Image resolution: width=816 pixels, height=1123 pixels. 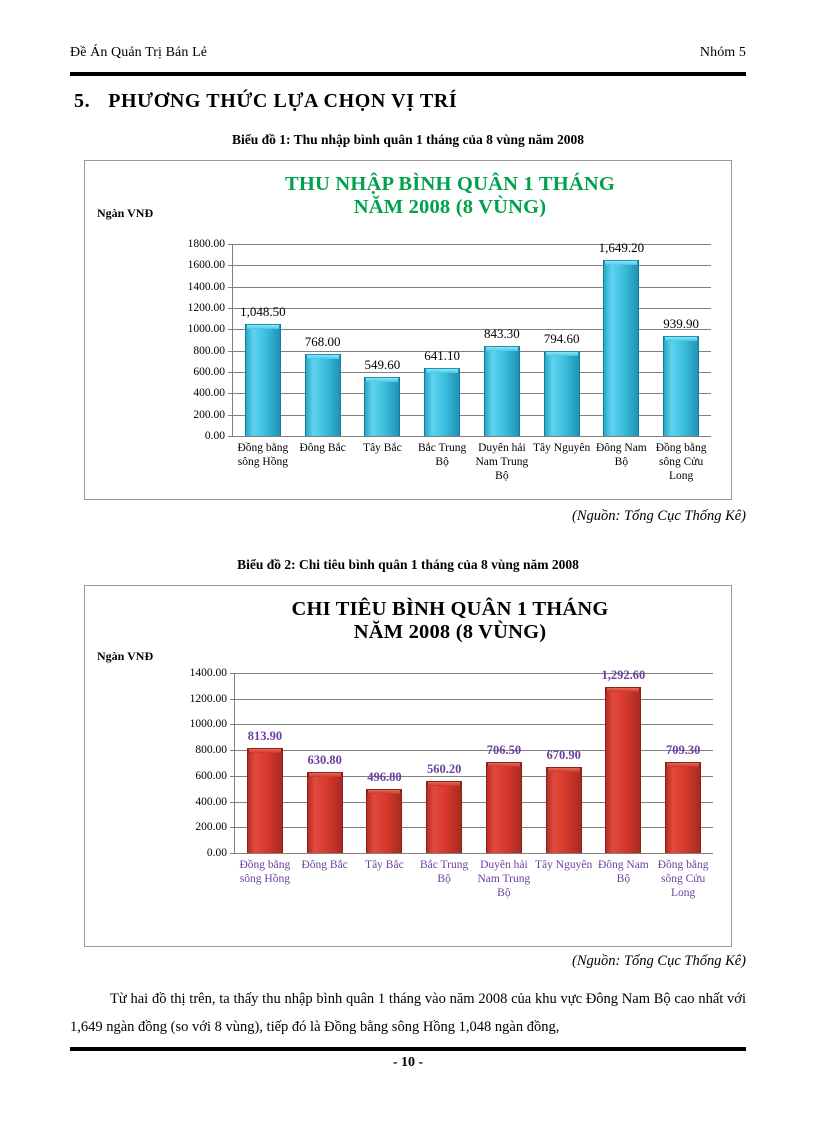 I want to click on y-axis-tick-label: 0.00, so click(x=214, y=436).